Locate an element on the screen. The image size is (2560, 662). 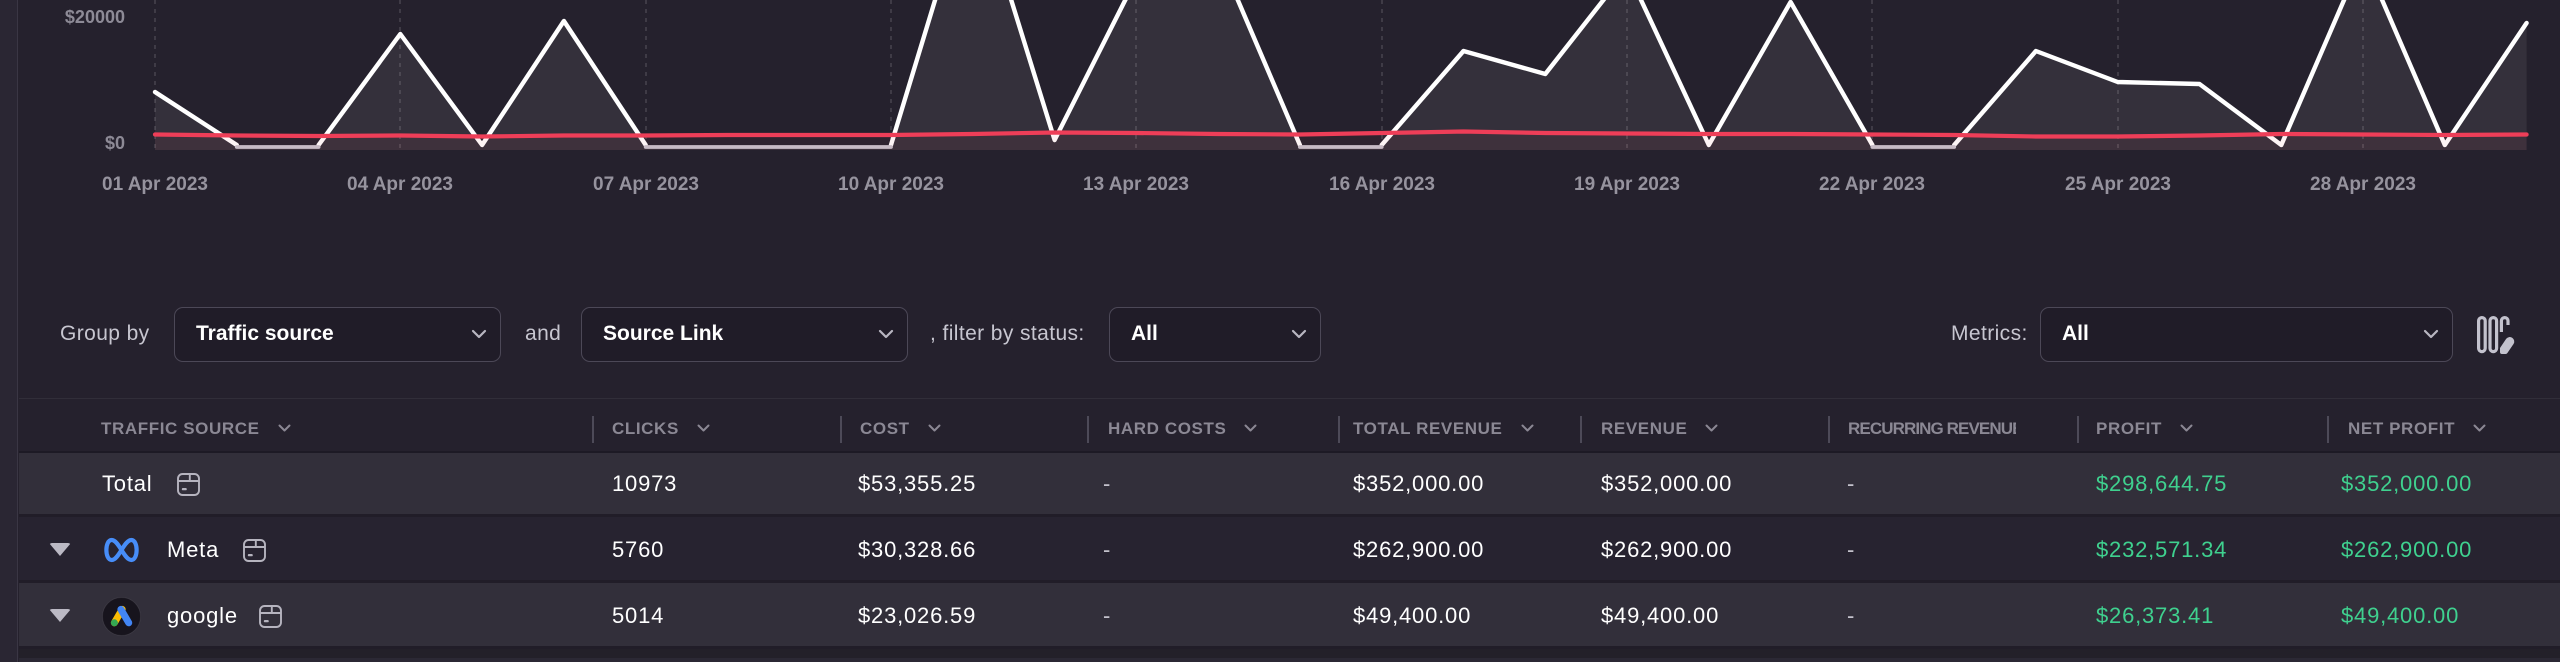
svg-text: 10 Apr 2023 is located at coordinates (891, 184).